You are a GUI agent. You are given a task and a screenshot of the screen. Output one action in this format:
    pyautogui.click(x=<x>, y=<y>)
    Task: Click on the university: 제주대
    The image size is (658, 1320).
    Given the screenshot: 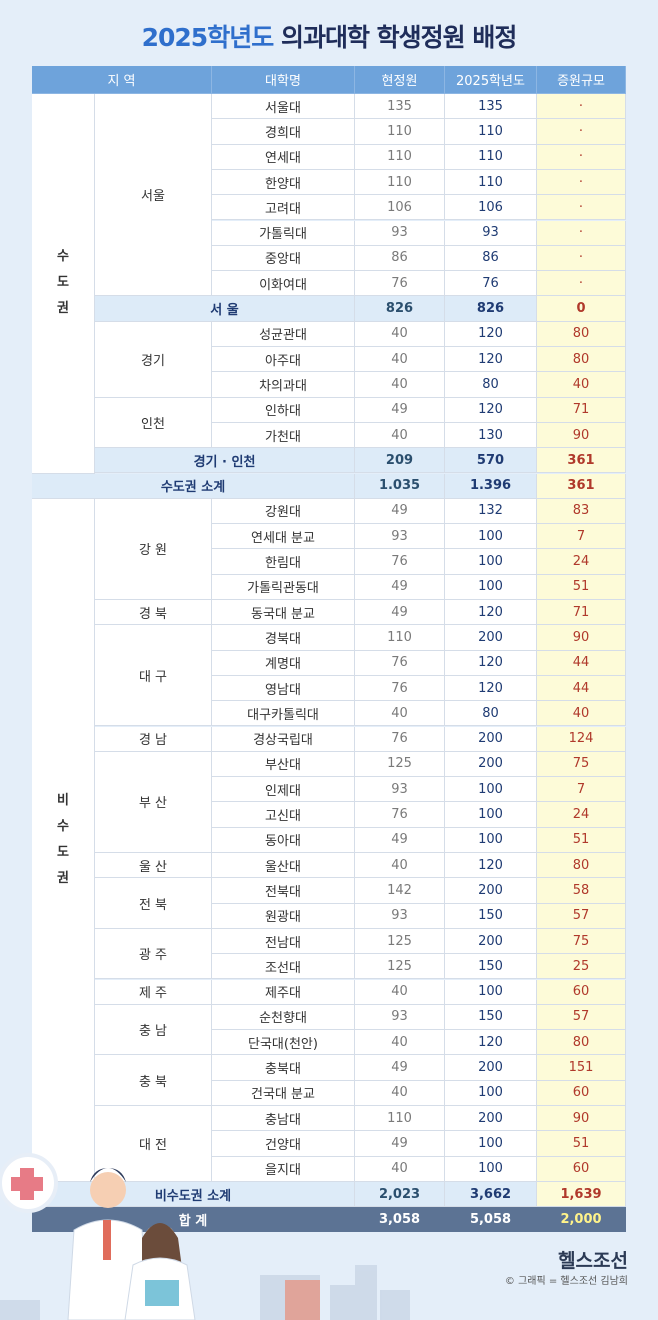 What is the action you would take?
    pyautogui.click(x=283, y=992)
    